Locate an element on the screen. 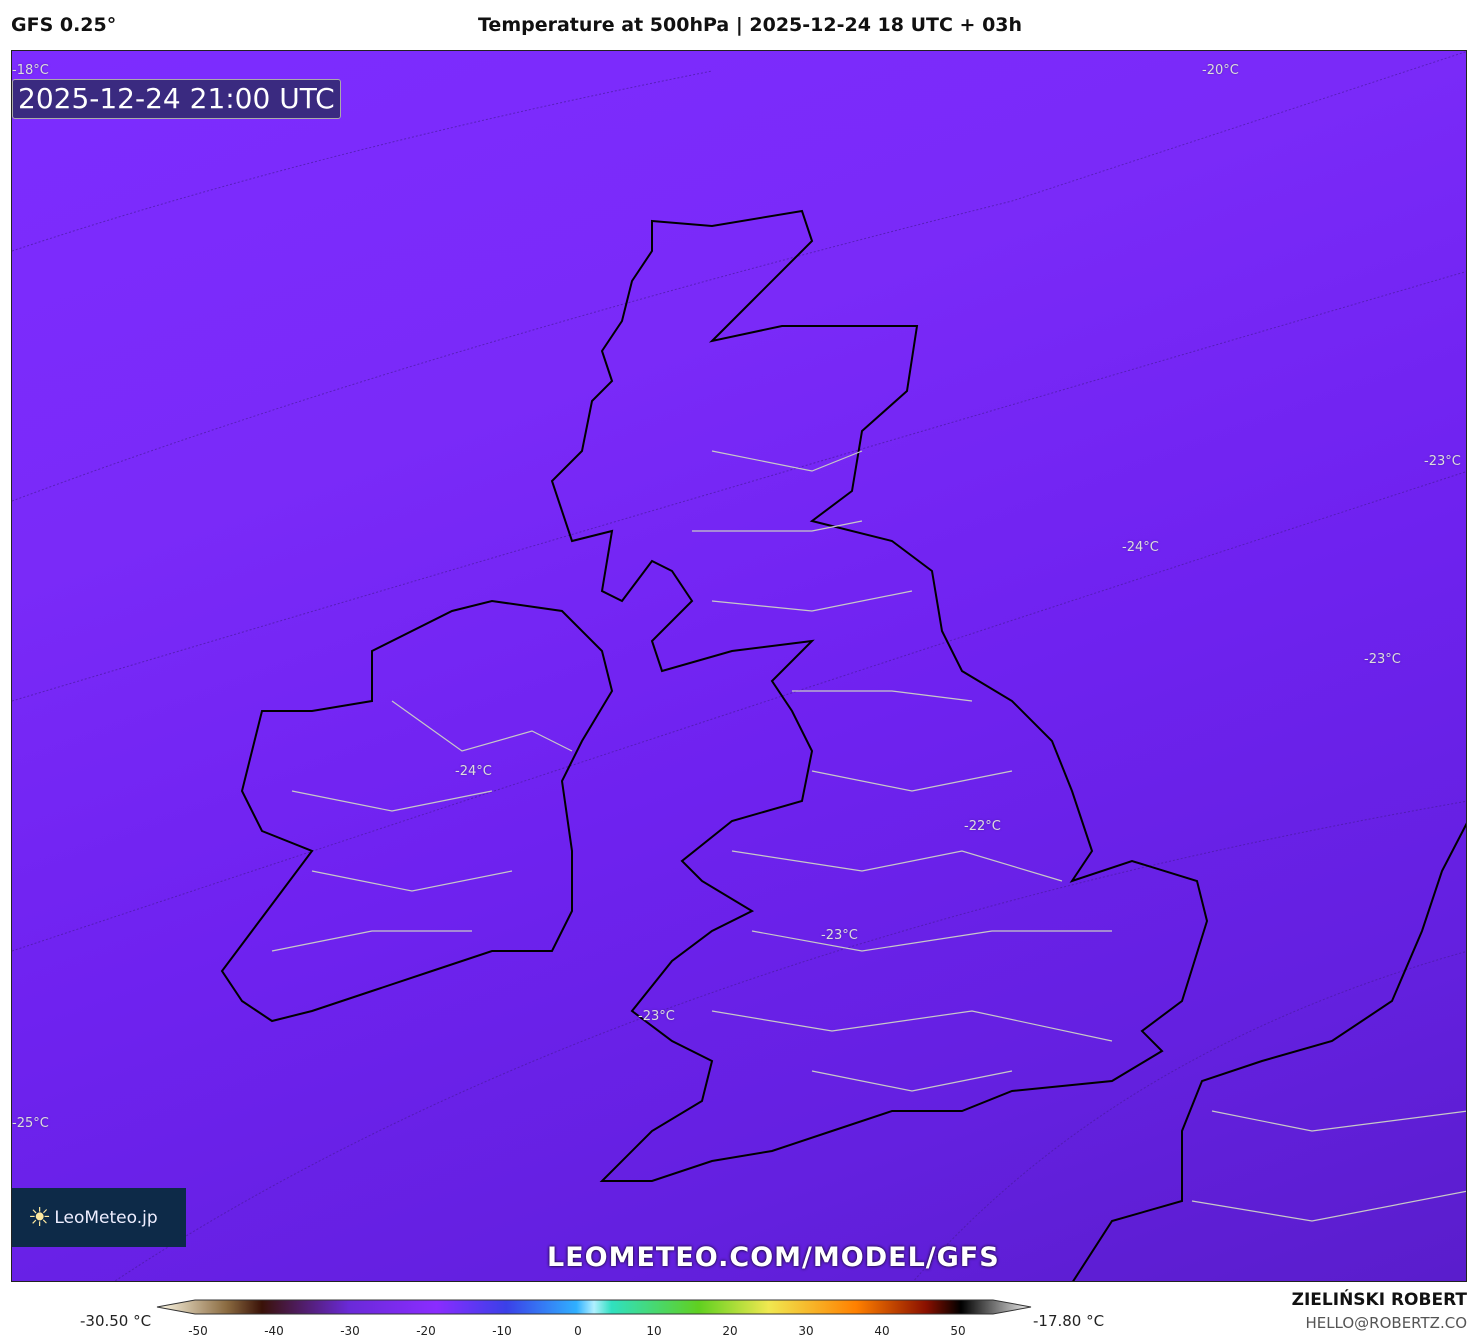 This screenshot has height=1338, width=1477. contour-label: -18°C is located at coordinates (30, 70).